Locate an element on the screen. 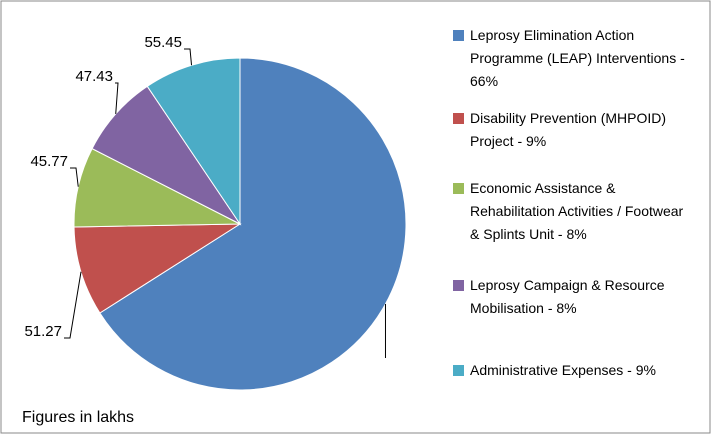  legend-entry: Administrative Expenses - 9% is located at coordinates (570, 370).